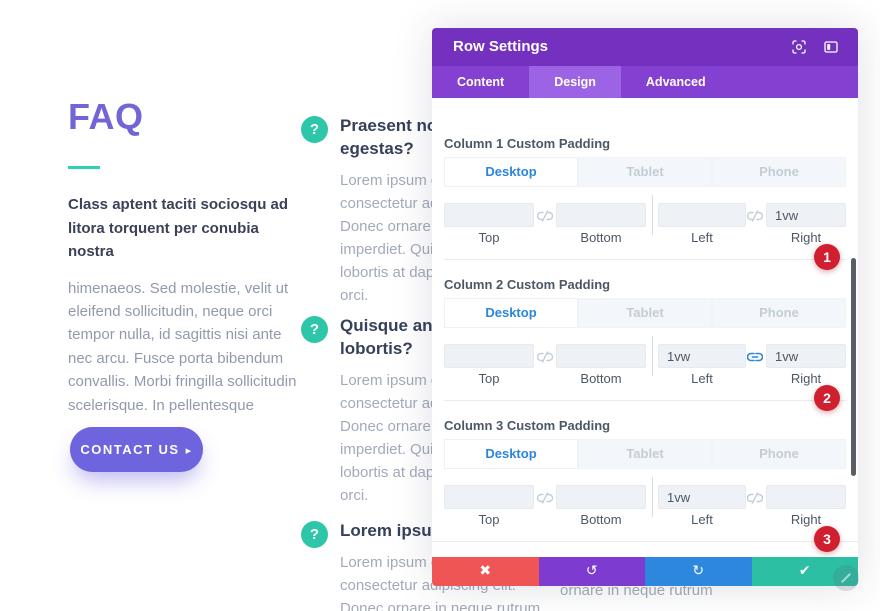  I want to click on tab-content: Content, so click(481, 82).